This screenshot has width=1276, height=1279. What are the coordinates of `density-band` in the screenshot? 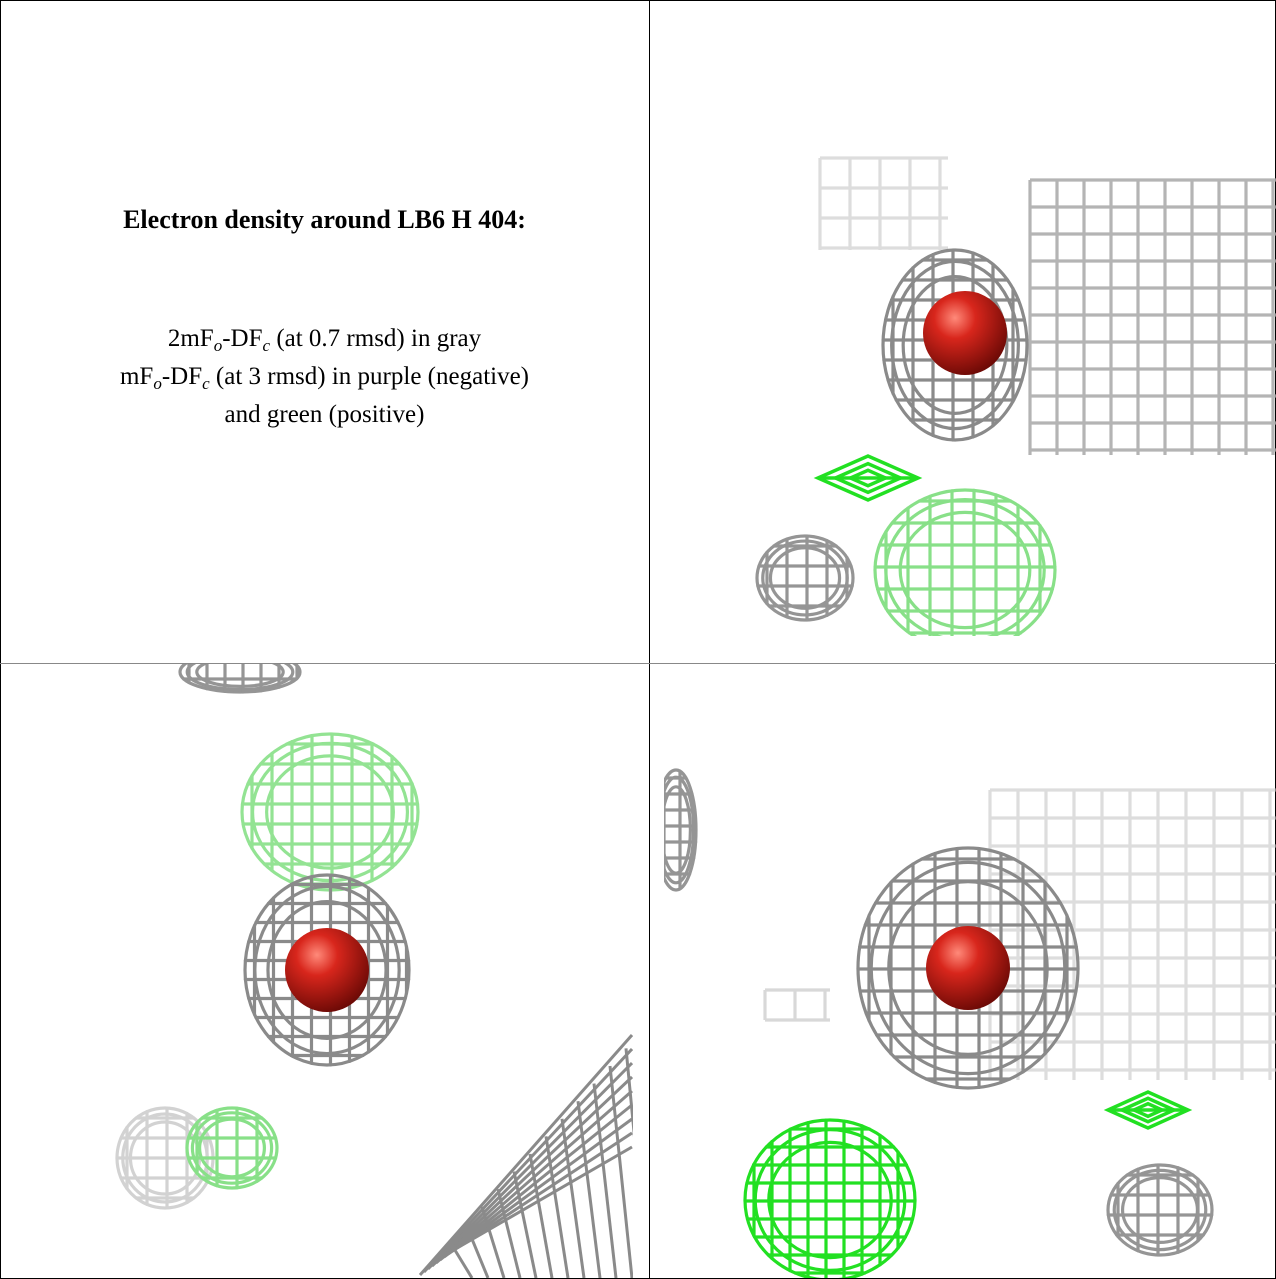 It's located at (525, 1156).